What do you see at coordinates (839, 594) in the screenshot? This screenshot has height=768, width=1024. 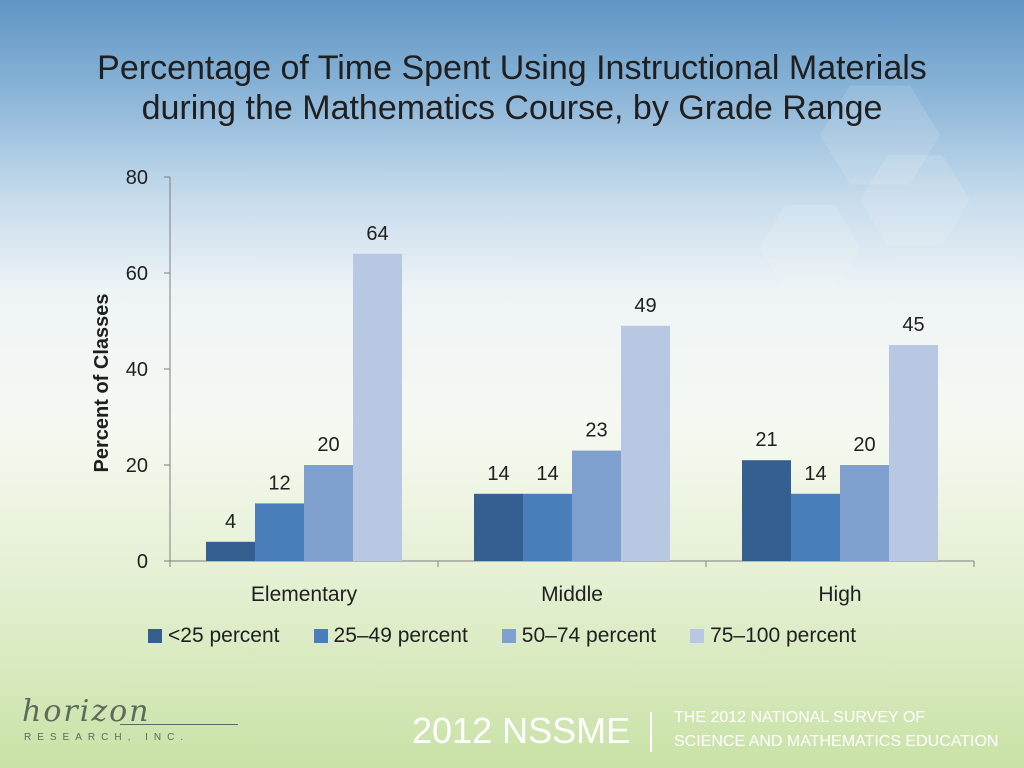 I see `x-category-label: High` at bounding box center [839, 594].